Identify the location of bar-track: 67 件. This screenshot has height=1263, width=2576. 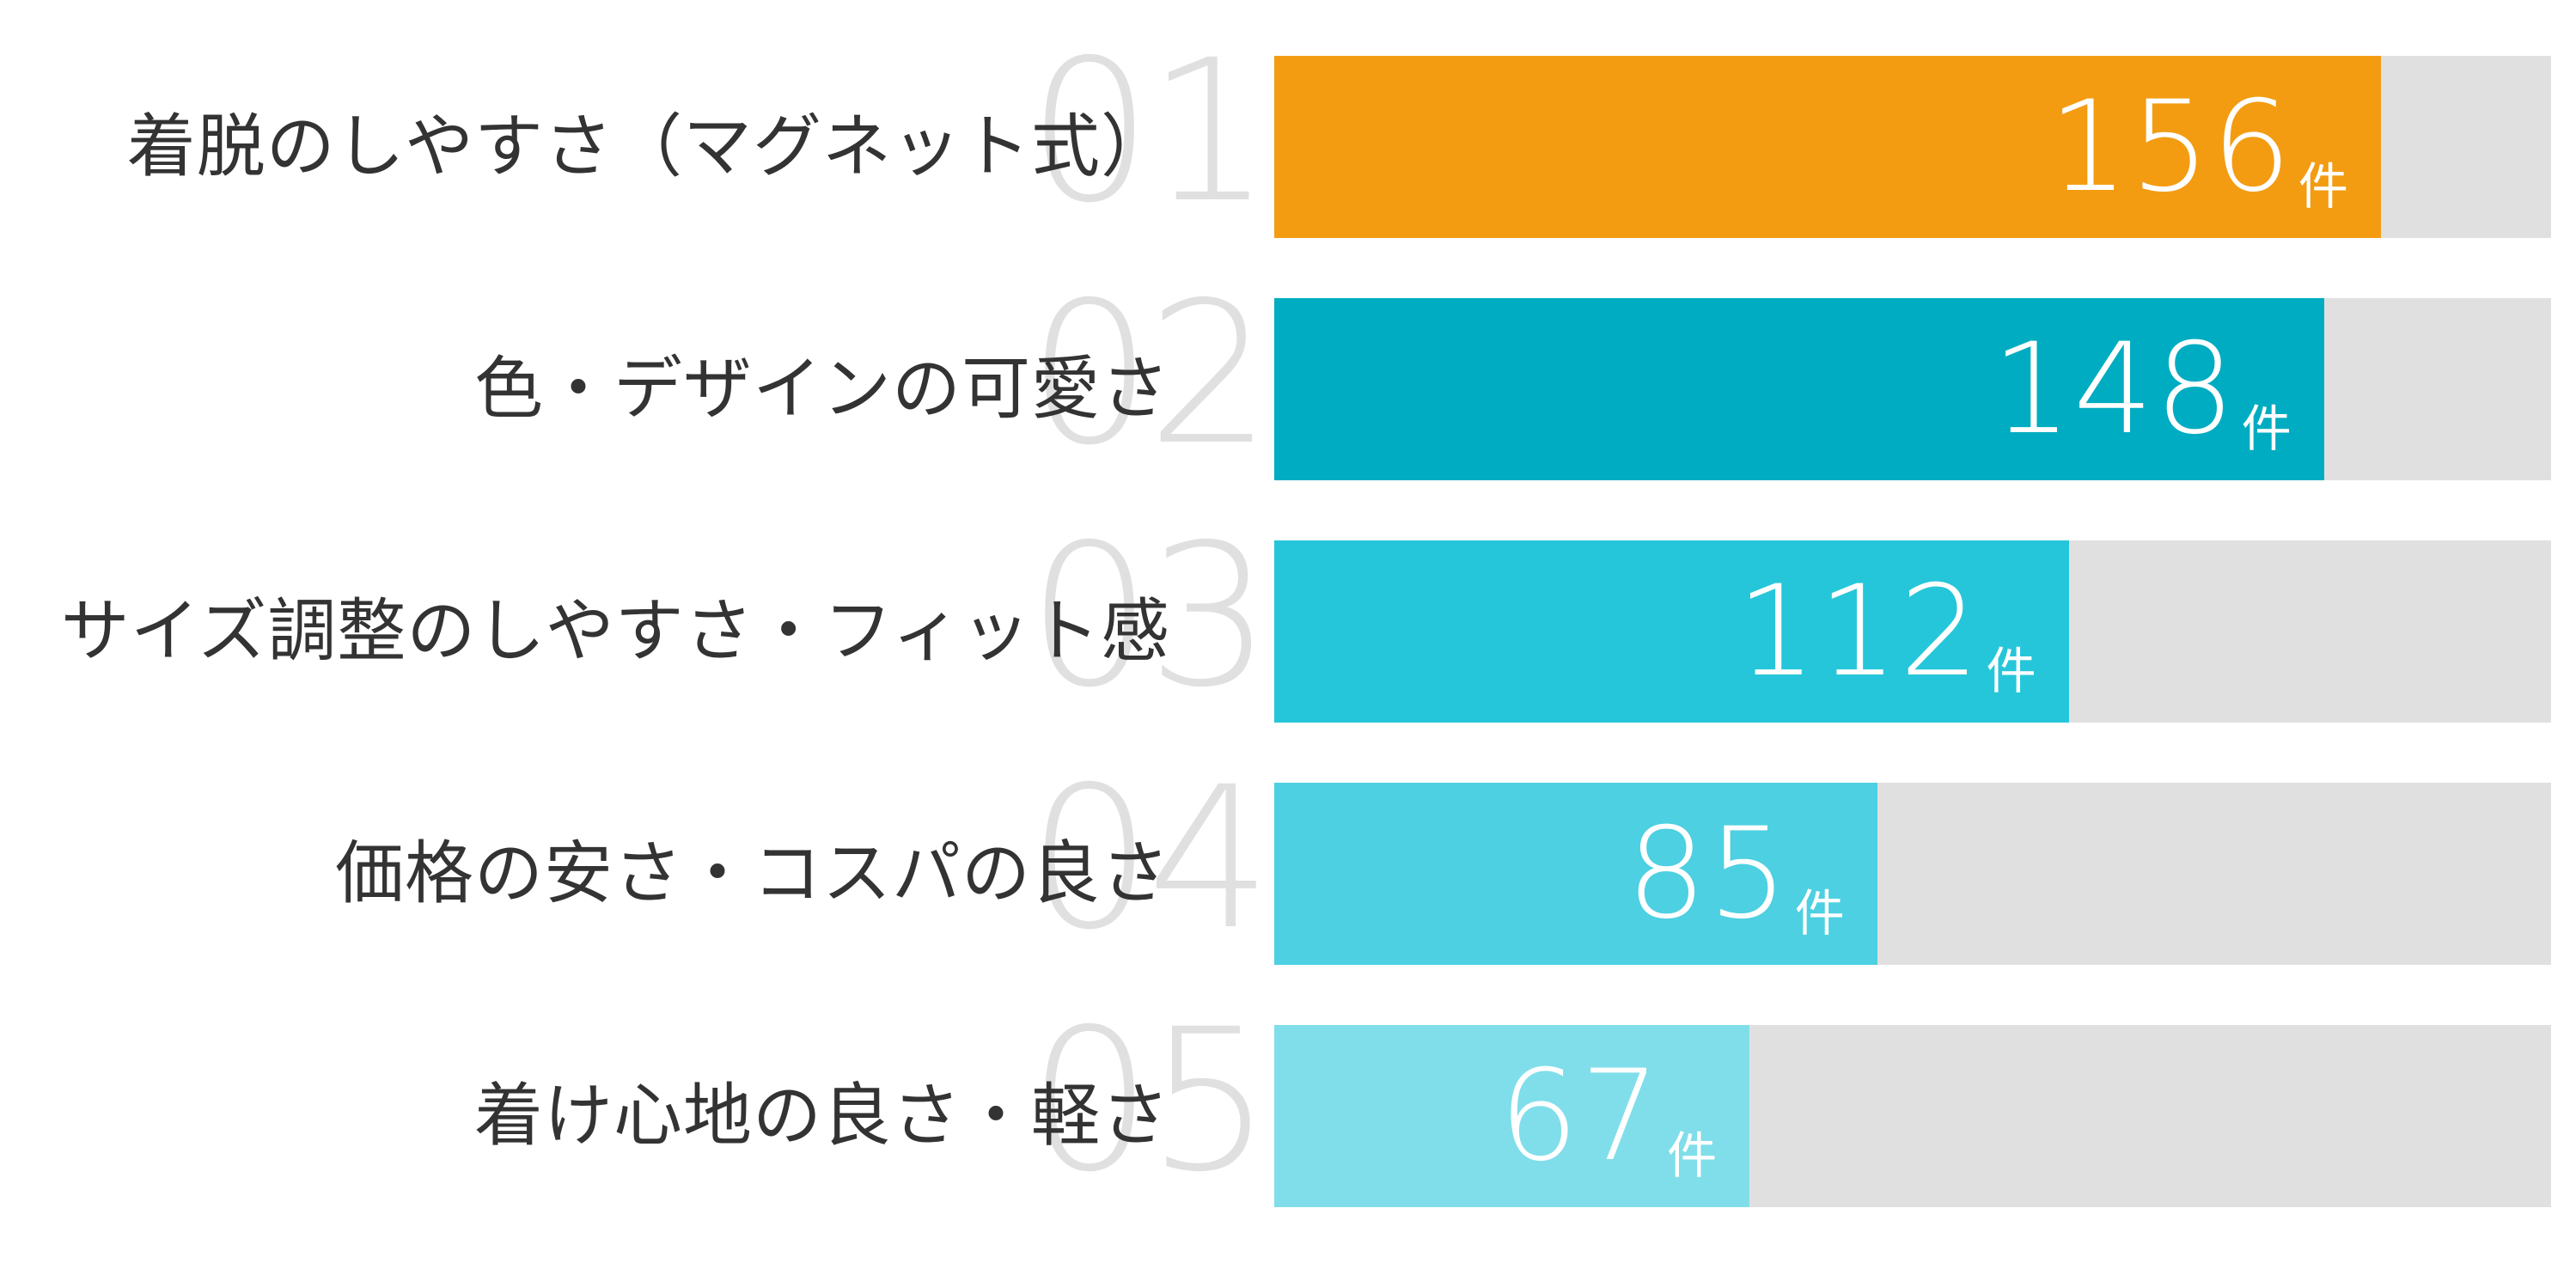
(1912, 1116).